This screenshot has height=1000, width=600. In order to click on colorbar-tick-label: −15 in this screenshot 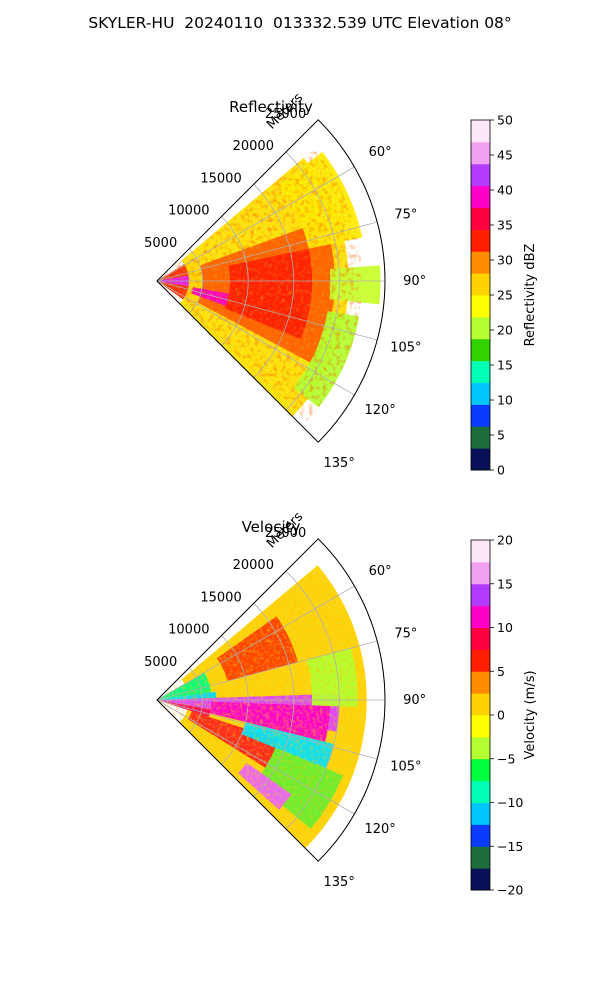, I will do `click(510, 846)`.